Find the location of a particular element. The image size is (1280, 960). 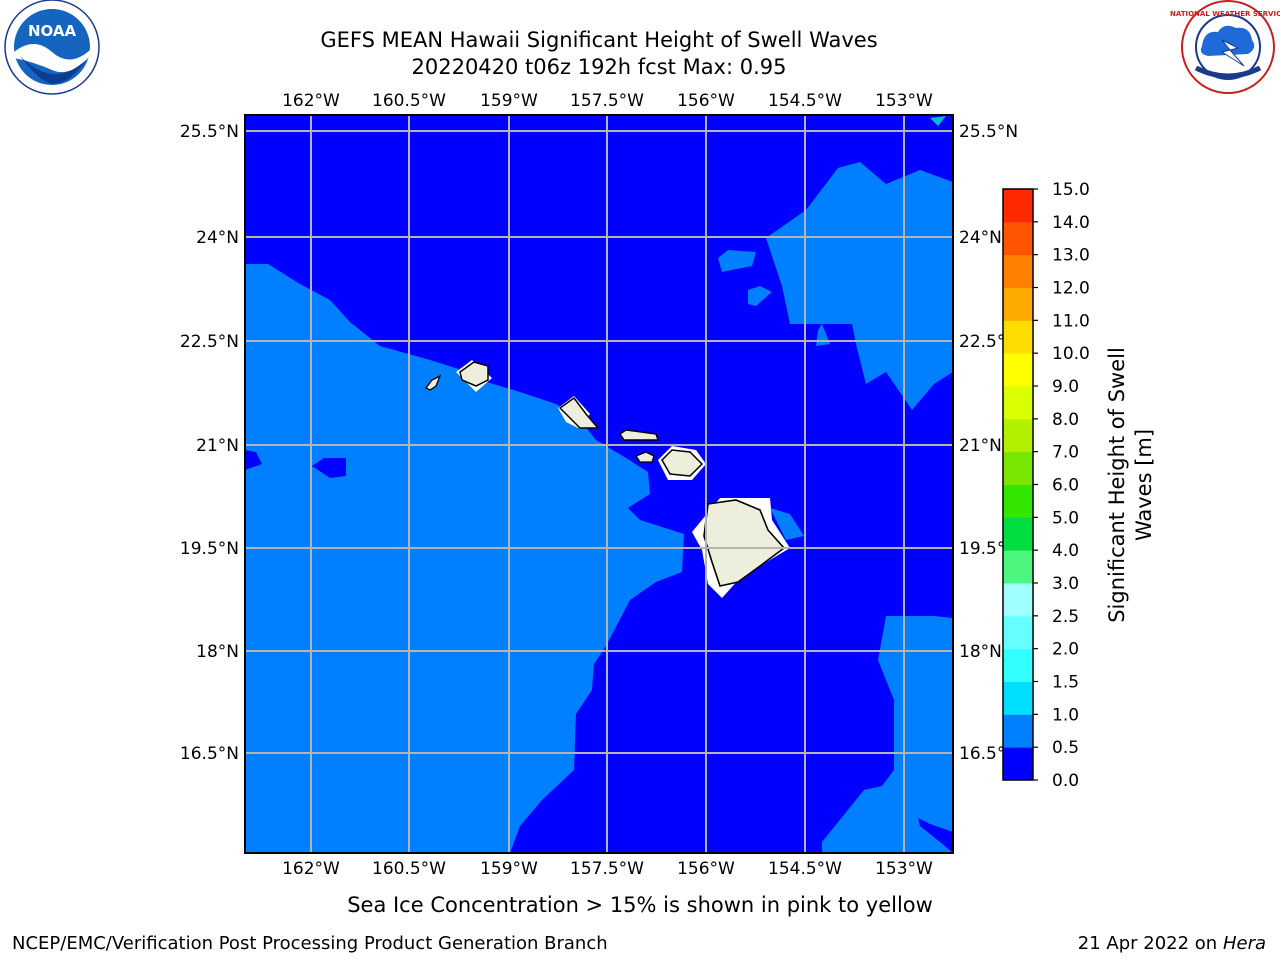

maui-island is located at coordinates (682, 463).